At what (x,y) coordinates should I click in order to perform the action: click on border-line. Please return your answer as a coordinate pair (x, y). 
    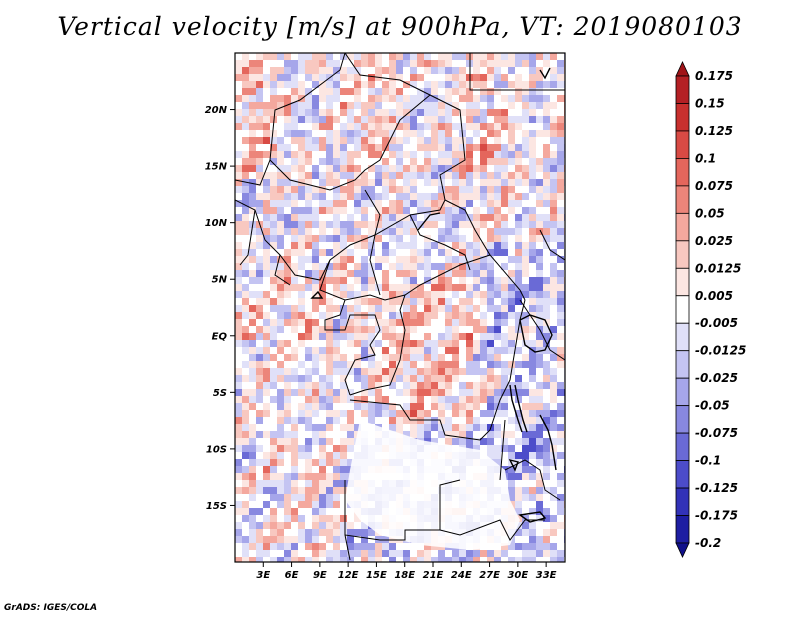
    Looking at the image, I should click on (410, 217).